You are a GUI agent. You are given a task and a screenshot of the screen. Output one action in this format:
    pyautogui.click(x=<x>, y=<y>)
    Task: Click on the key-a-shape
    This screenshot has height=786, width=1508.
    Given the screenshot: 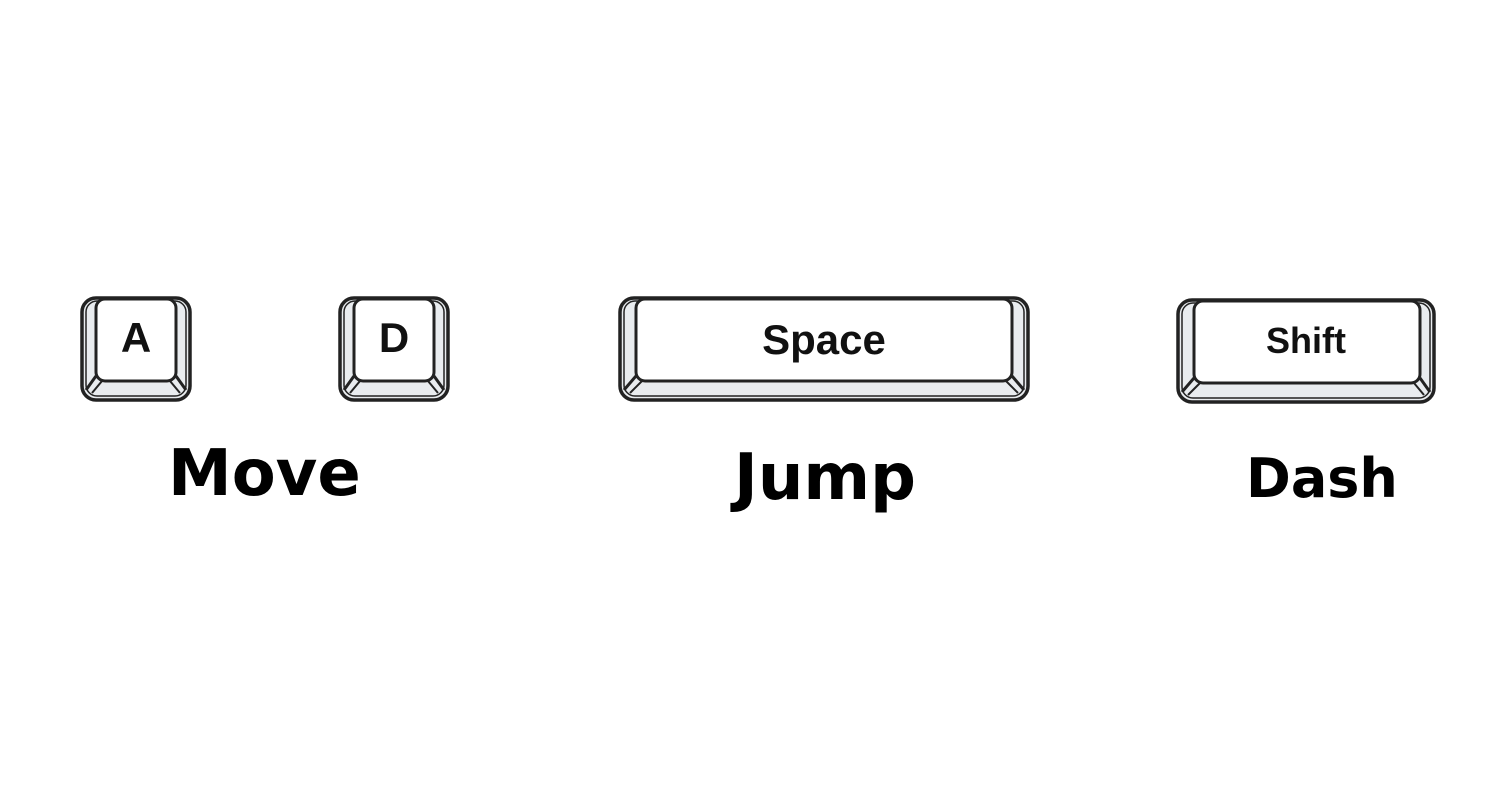 What is the action you would take?
    pyautogui.click(x=136, y=349)
    